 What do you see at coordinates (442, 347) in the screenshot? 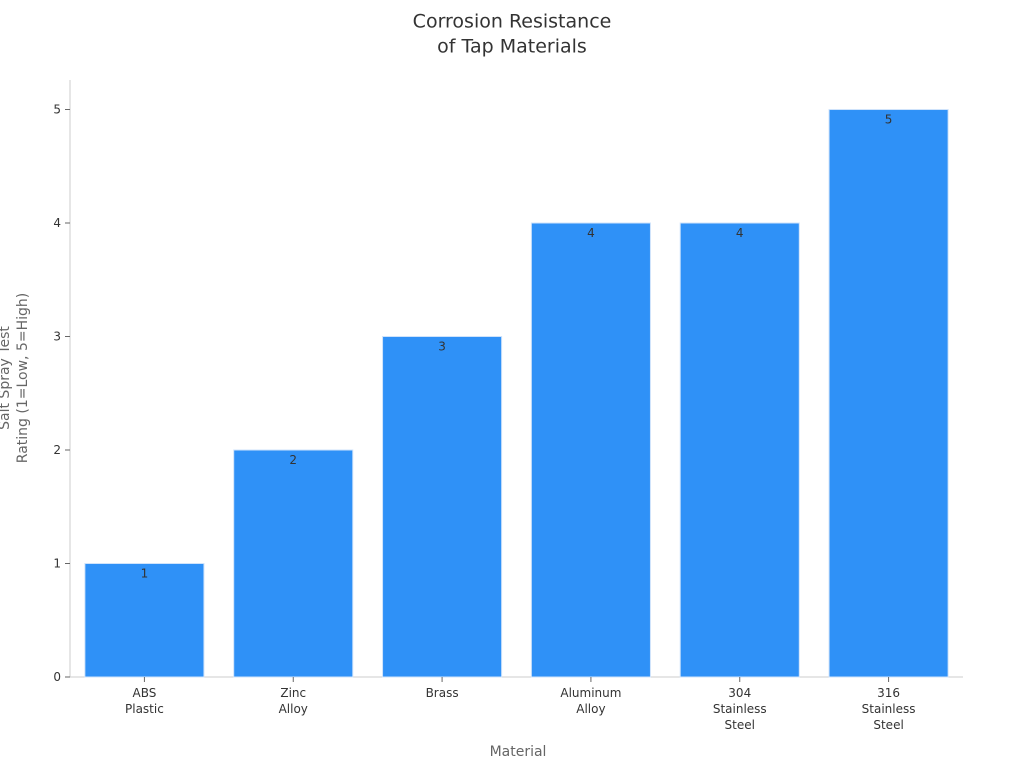
I see `data-label: 3` at bounding box center [442, 347].